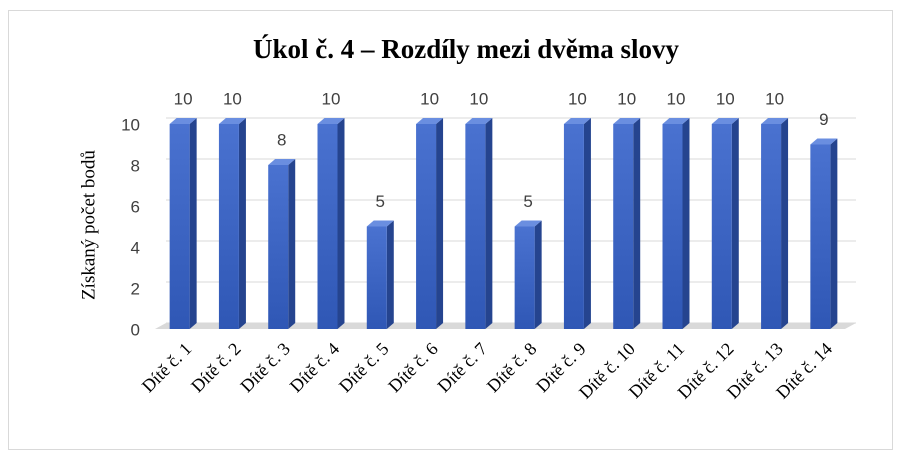 The width and height of the screenshot is (901, 459). I want to click on y-tick-label: 8, so click(135, 165).